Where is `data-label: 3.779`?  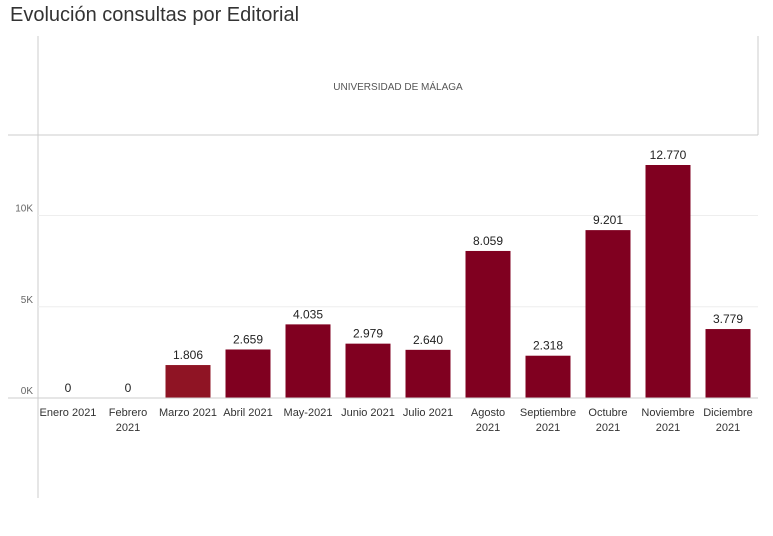 data-label: 3.779 is located at coordinates (728, 319).